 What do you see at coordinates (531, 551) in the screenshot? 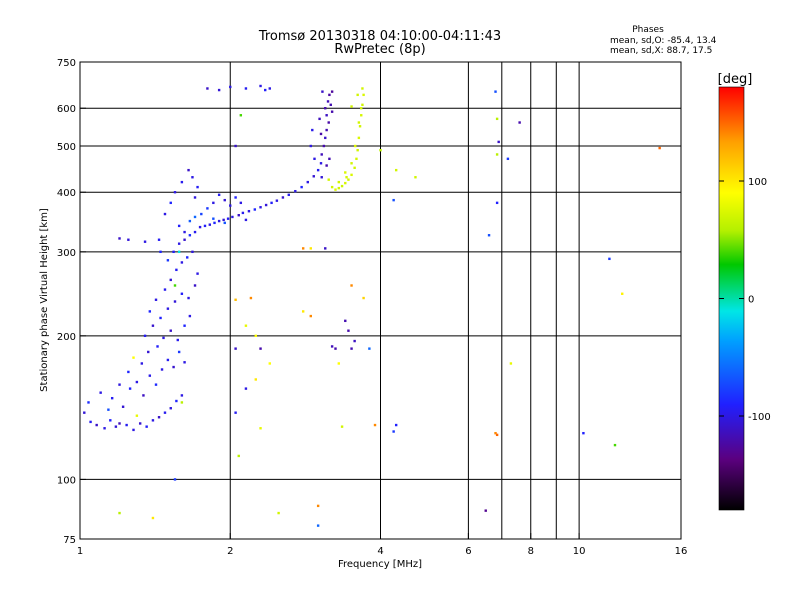
I see `x-tick-label: 8` at bounding box center [531, 551].